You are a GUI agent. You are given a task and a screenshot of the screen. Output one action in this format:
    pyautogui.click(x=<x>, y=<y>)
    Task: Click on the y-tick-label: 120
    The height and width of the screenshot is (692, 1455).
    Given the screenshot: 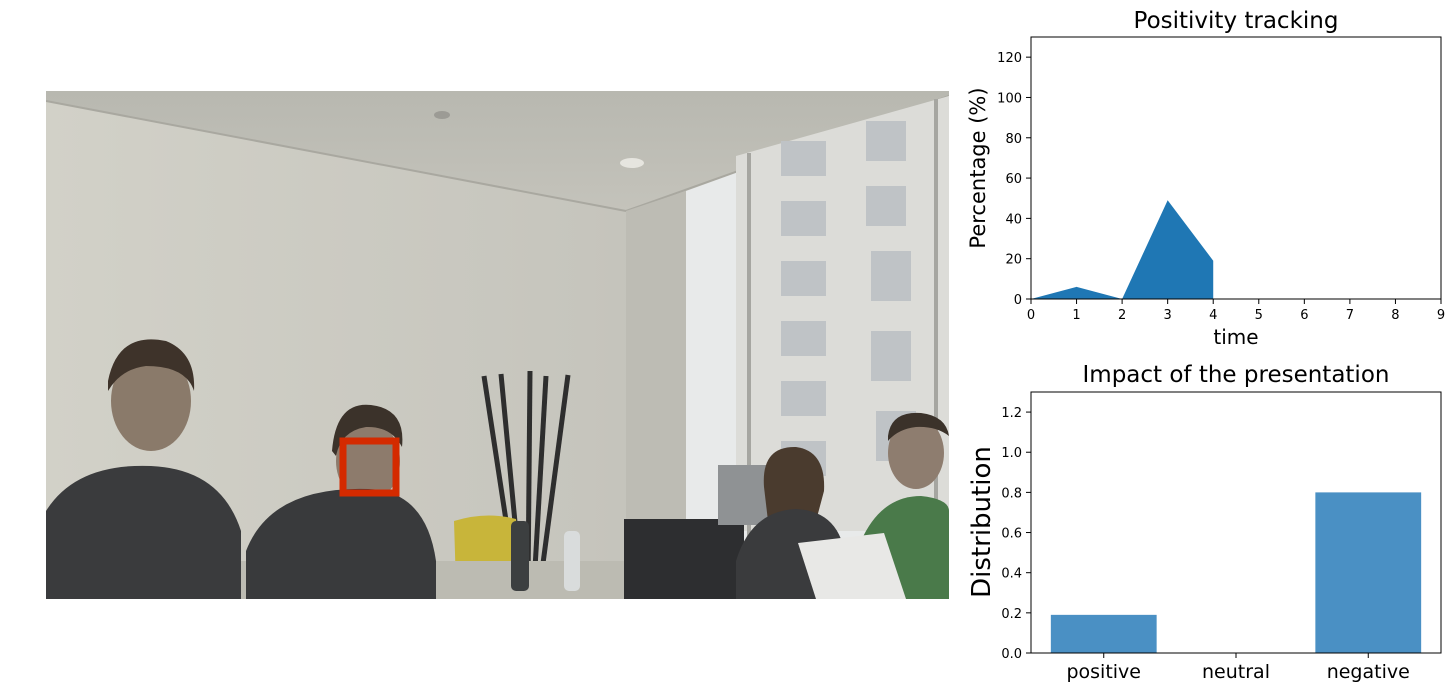 What is the action you would take?
    pyautogui.click(x=1009, y=58)
    